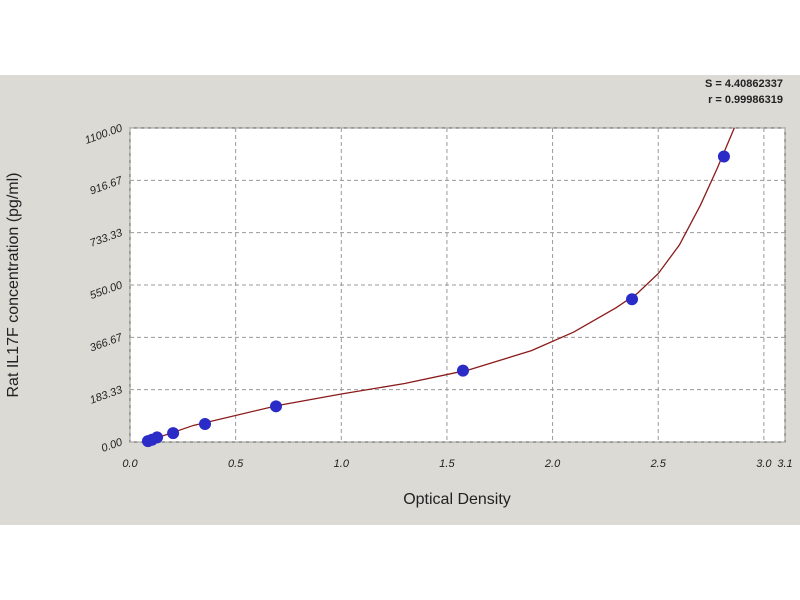 The height and width of the screenshot is (600, 800). I want to click on x-tick-label: 2.0, so click(552, 464).